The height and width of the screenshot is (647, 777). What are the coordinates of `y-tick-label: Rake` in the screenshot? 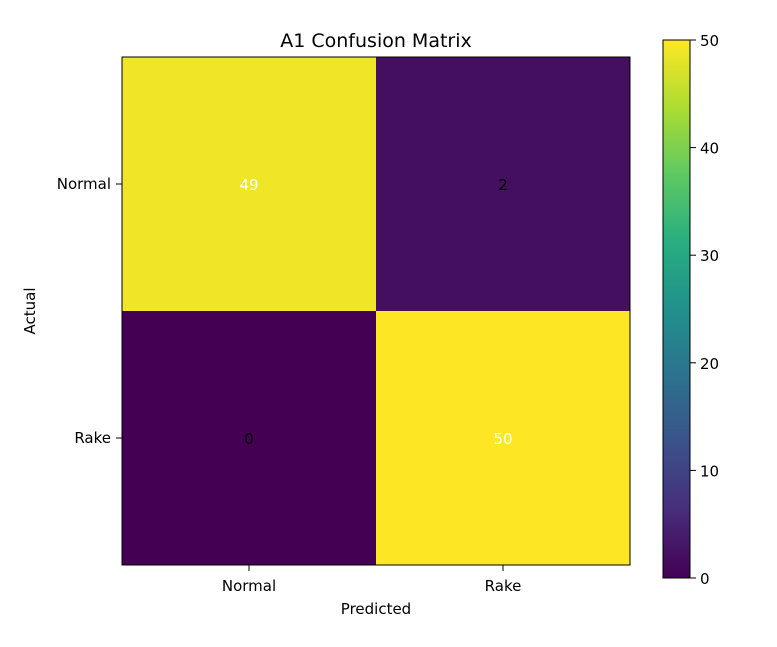 It's located at (92, 438).